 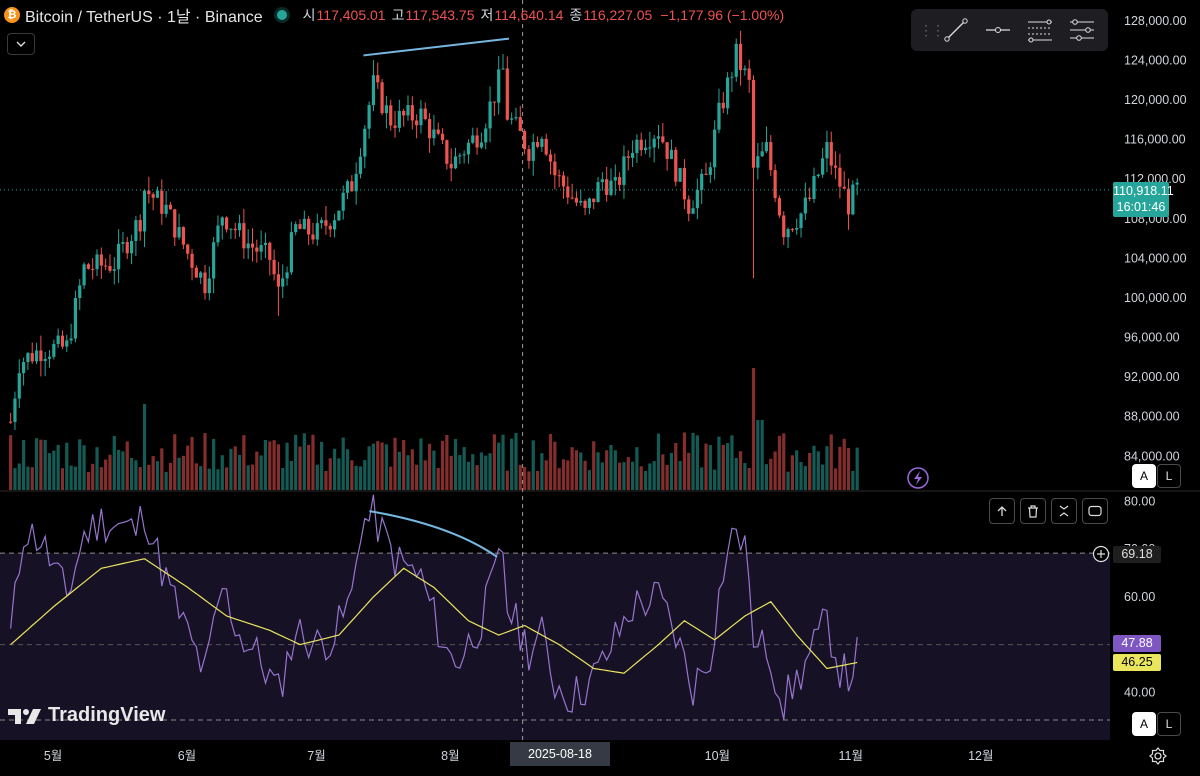 I want to click on collapse-legend-button, so click(x=21, y=44).